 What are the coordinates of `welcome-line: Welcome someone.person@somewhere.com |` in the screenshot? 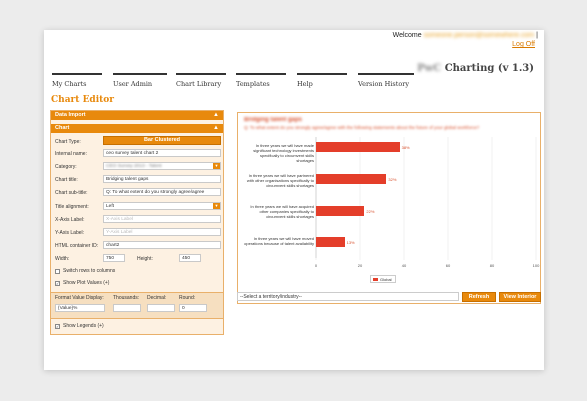 It's located at (465, 35).